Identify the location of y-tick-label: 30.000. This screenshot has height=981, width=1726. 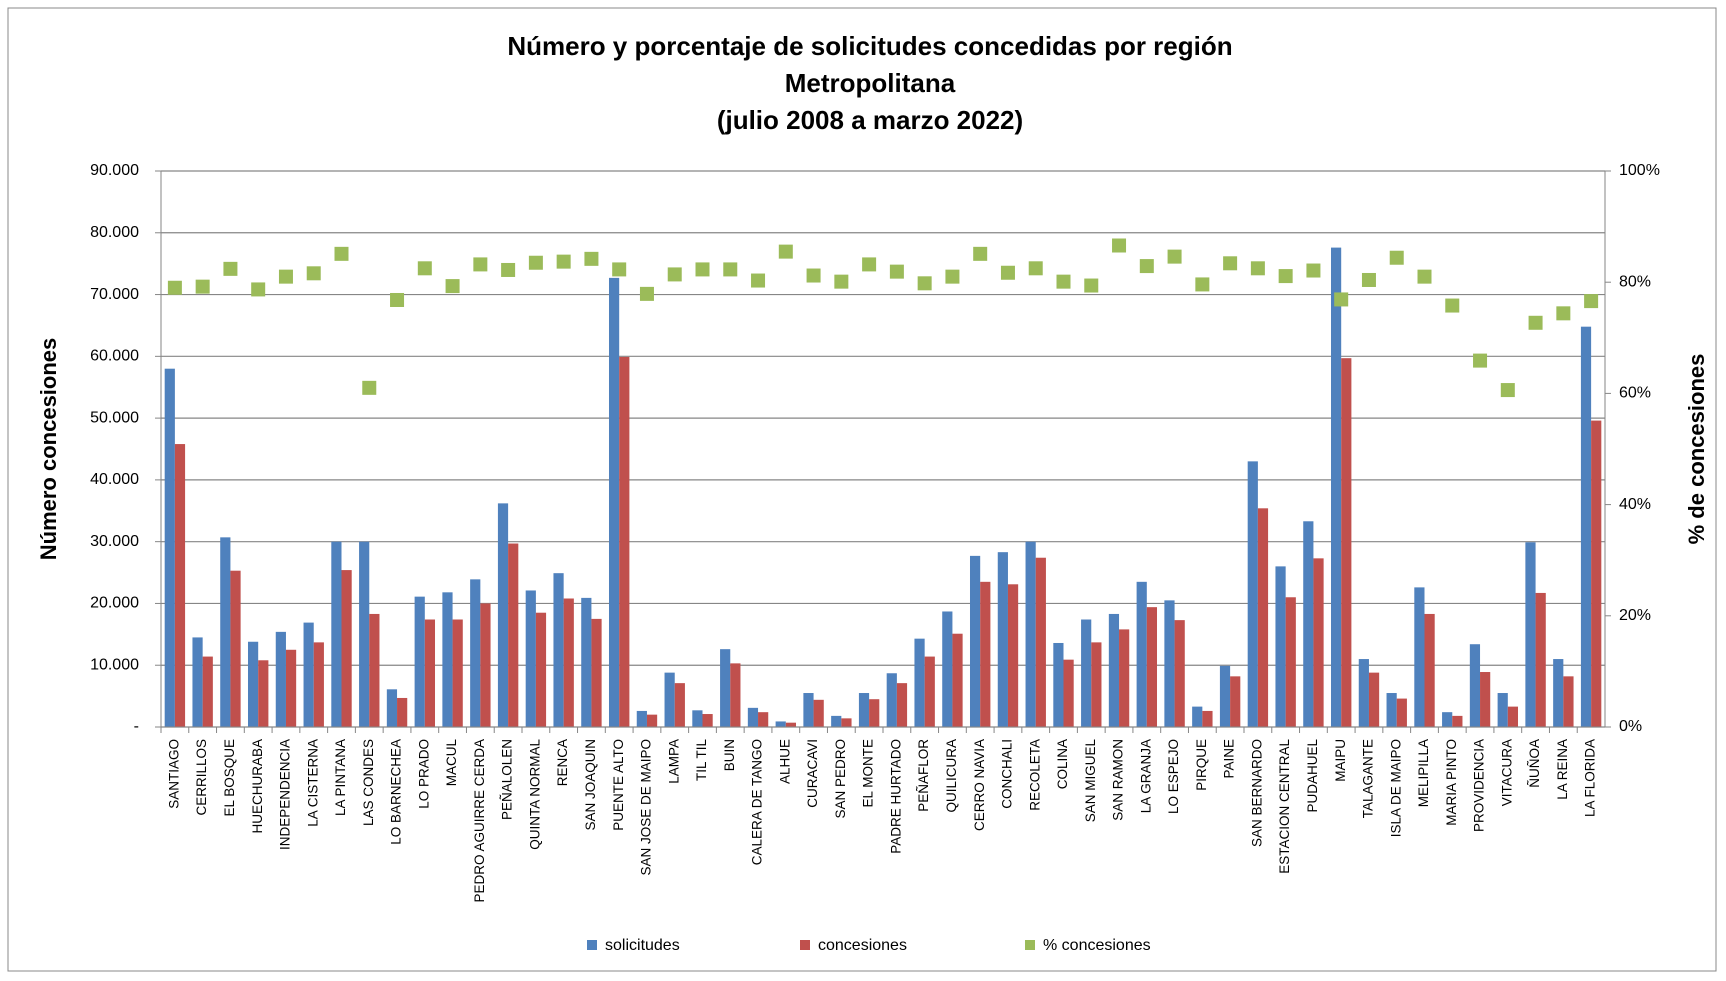
(114, 541).